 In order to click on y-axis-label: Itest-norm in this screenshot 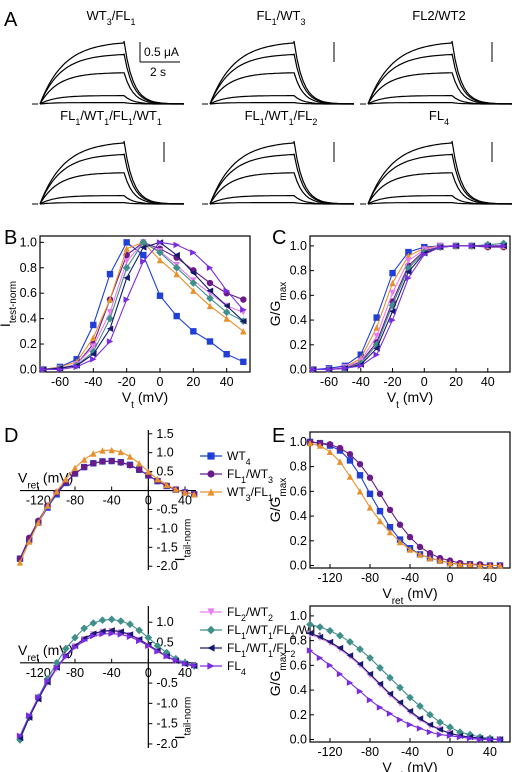, I will do `click(9, 304)`.